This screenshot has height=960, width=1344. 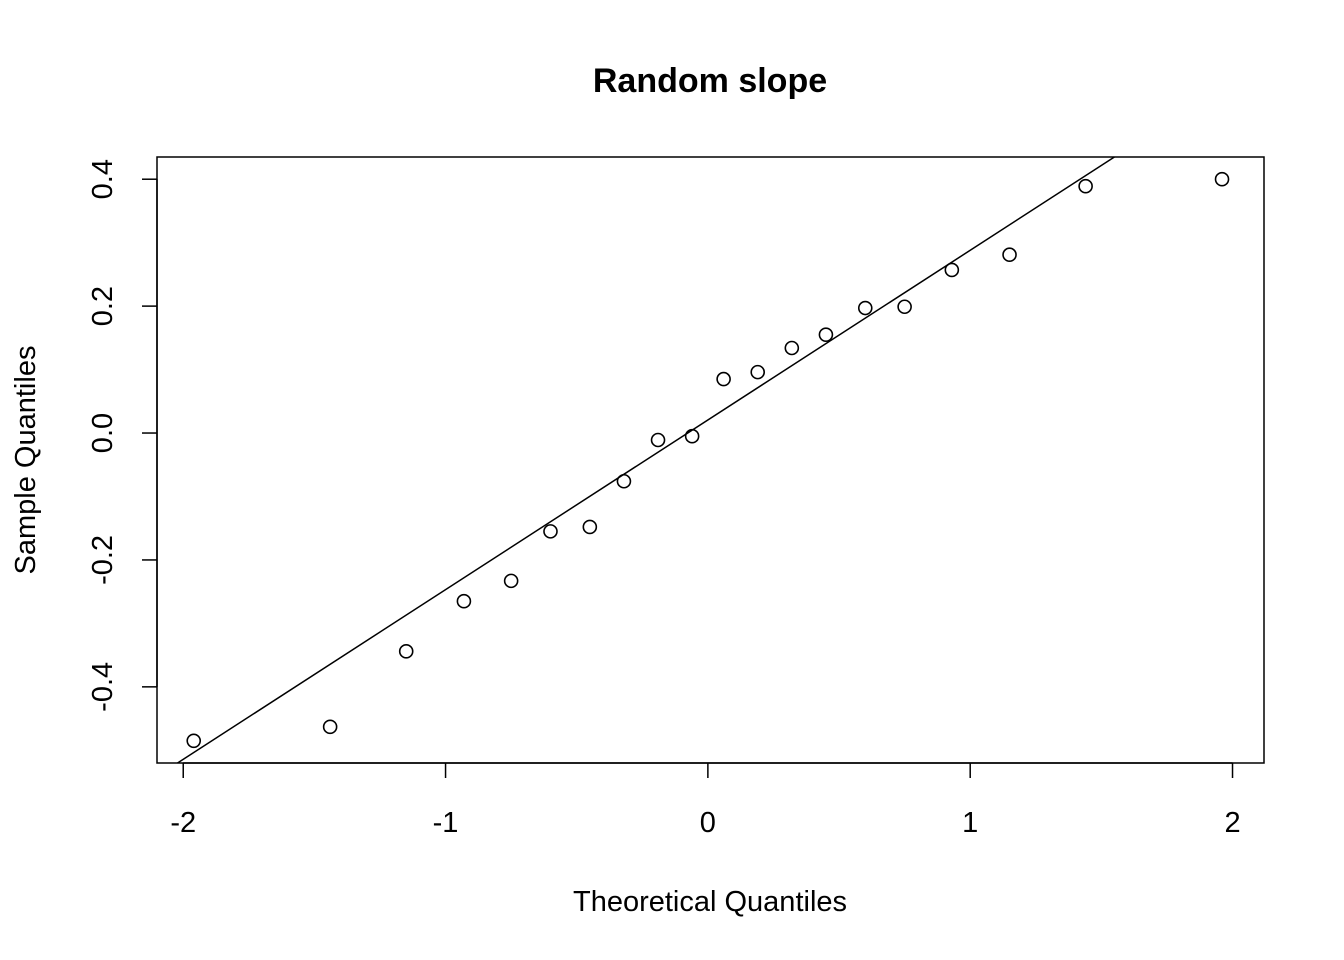 I want to click on chart-title: Random slope, so click(x=710, y=81).